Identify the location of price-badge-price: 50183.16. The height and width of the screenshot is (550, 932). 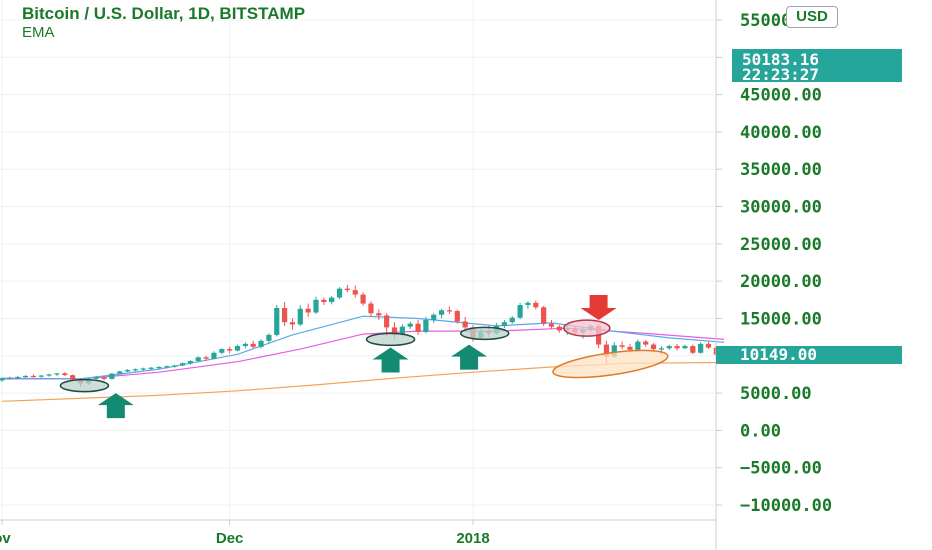
(781, 59).